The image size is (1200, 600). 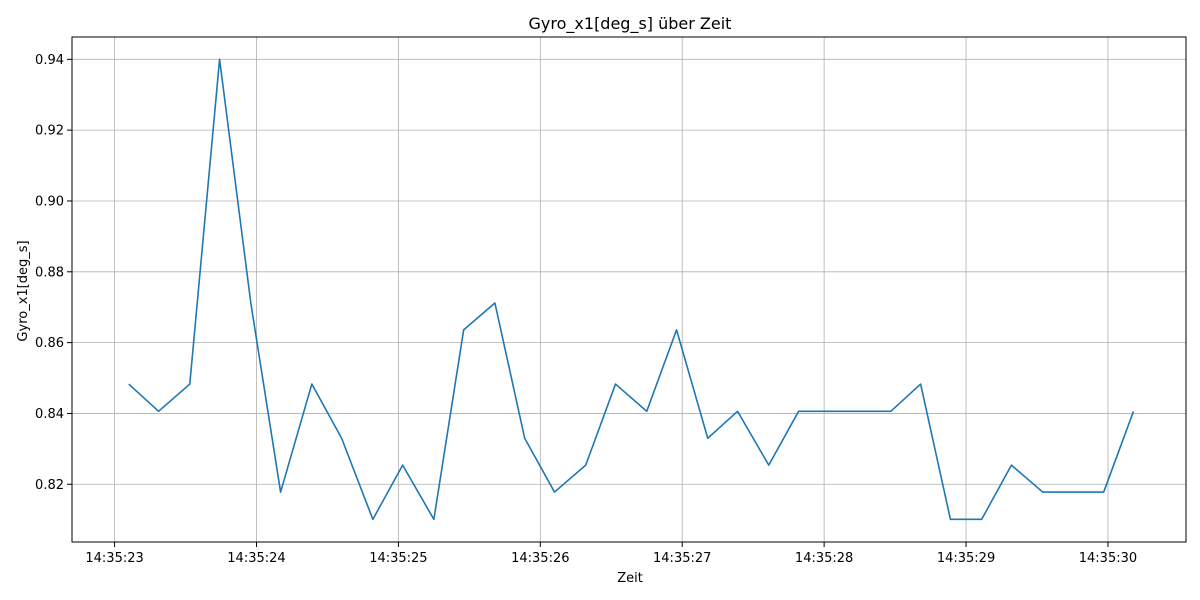 I want to click on x-tick-label: 14:35:26, so click(x=540, y=558).